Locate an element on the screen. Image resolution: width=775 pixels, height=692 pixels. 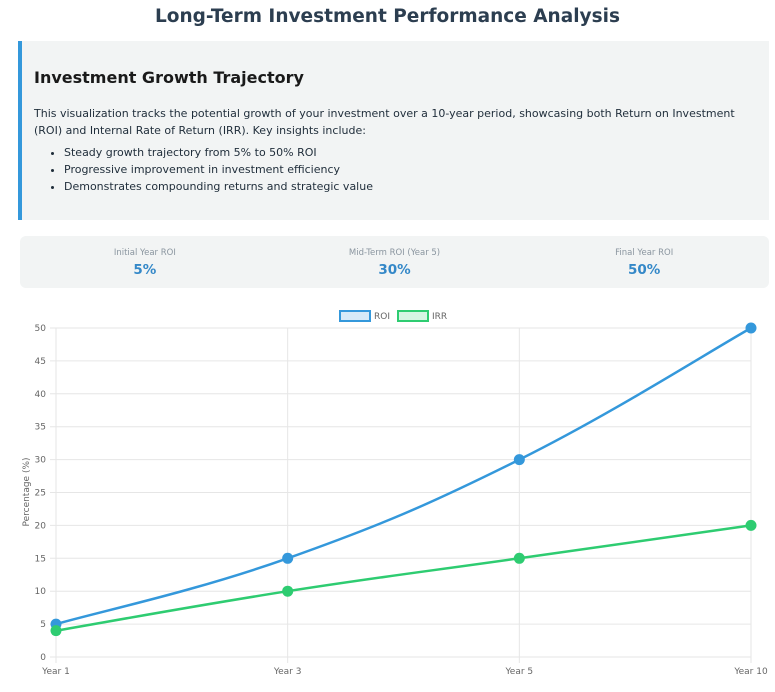
y-tick-label: 50 is located at coordinates (41, 329).